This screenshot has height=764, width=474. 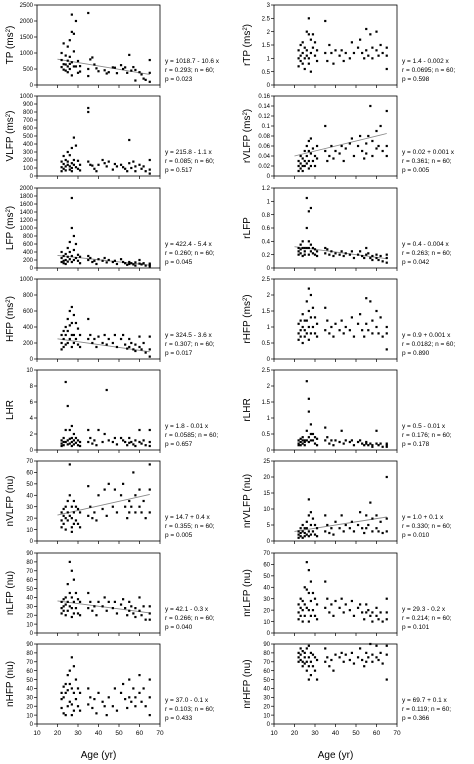 I want to click on regression-stats: y = 215.8 - 1.1 x, so click(x=189, y=152).